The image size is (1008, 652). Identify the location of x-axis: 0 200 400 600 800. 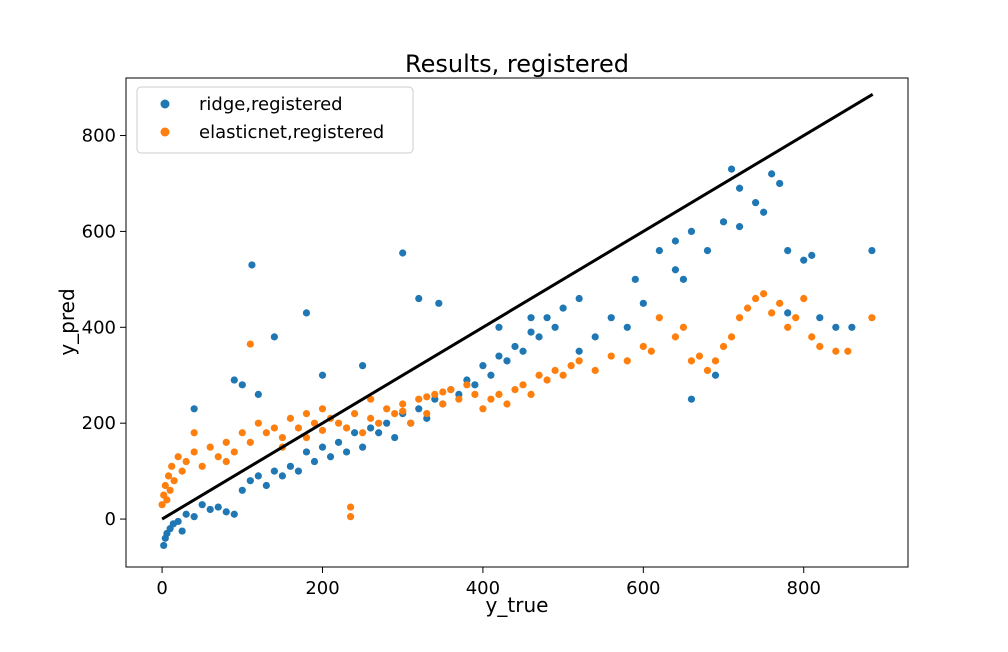
(488, 583).